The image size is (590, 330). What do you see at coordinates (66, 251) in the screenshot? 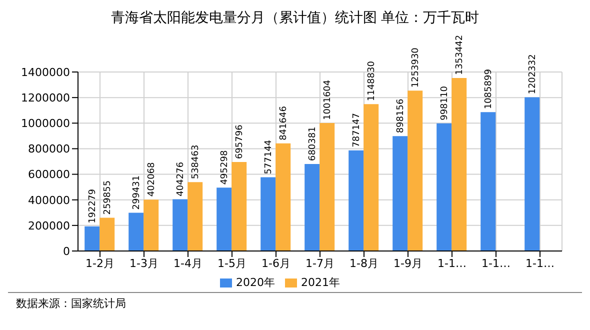
I see `y-tick-label: 0` at bounding box center [66, 251].